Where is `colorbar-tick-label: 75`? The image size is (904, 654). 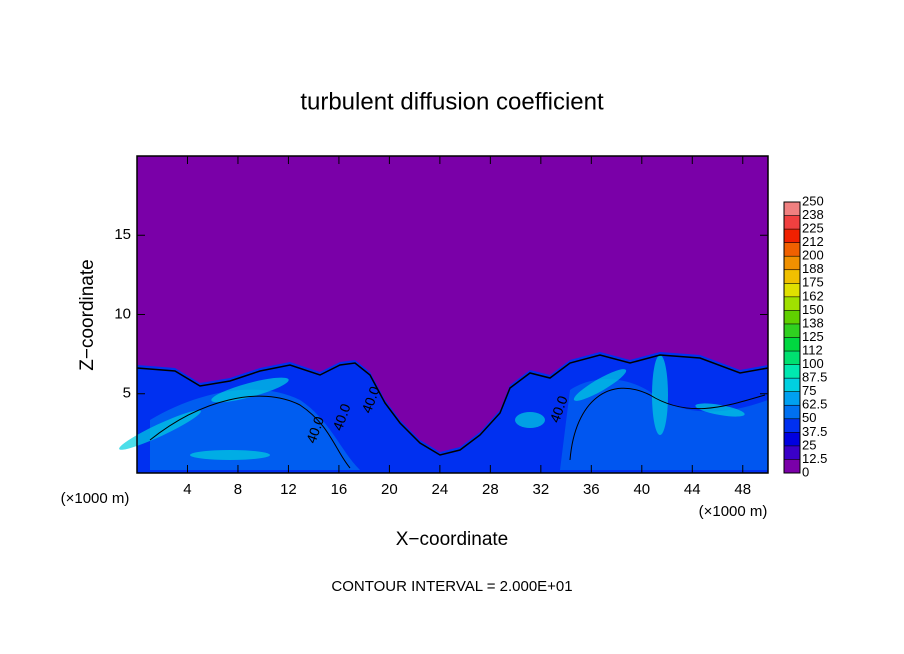 colorbar-tick-label: 75 is located at coordinates (809, 390).